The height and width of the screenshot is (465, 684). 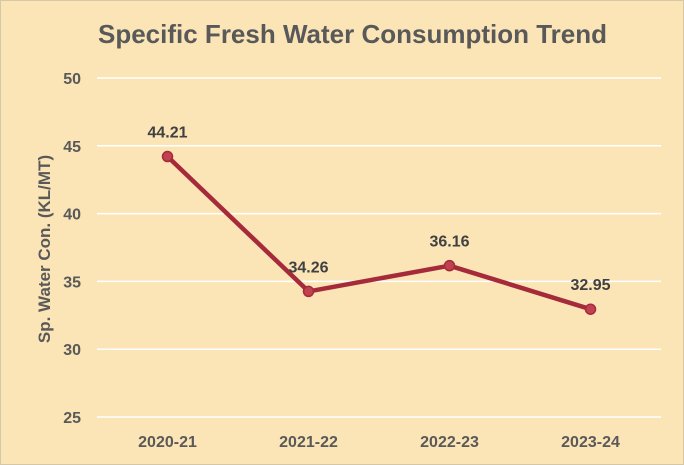 What do you see at coordinates (72, 350) in the screenshot?
I see `y-tick-label: 30` at bounding box center [72, 350].